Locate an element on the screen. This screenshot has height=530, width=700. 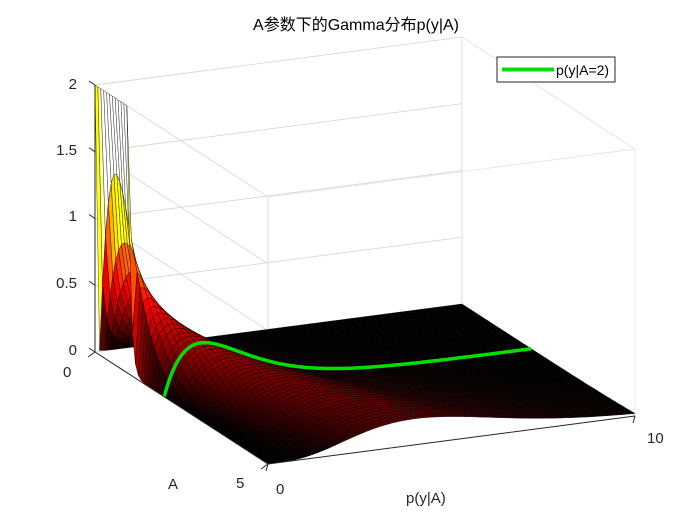
z-tick-0: 0 is located at coordinates (73, 350).